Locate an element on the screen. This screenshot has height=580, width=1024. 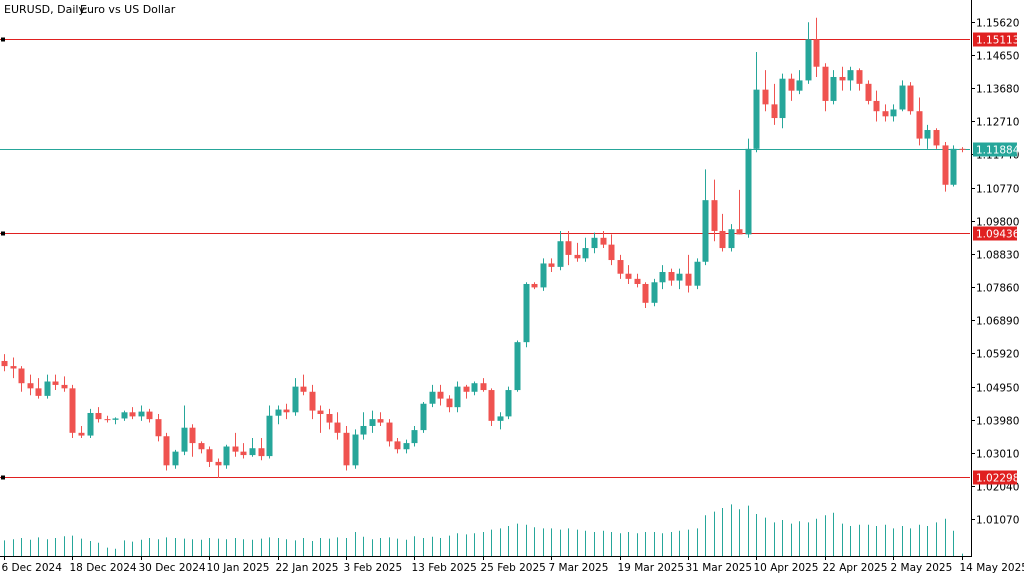
price-tick-label: 1.06890 is located at coordinates (997, 322).